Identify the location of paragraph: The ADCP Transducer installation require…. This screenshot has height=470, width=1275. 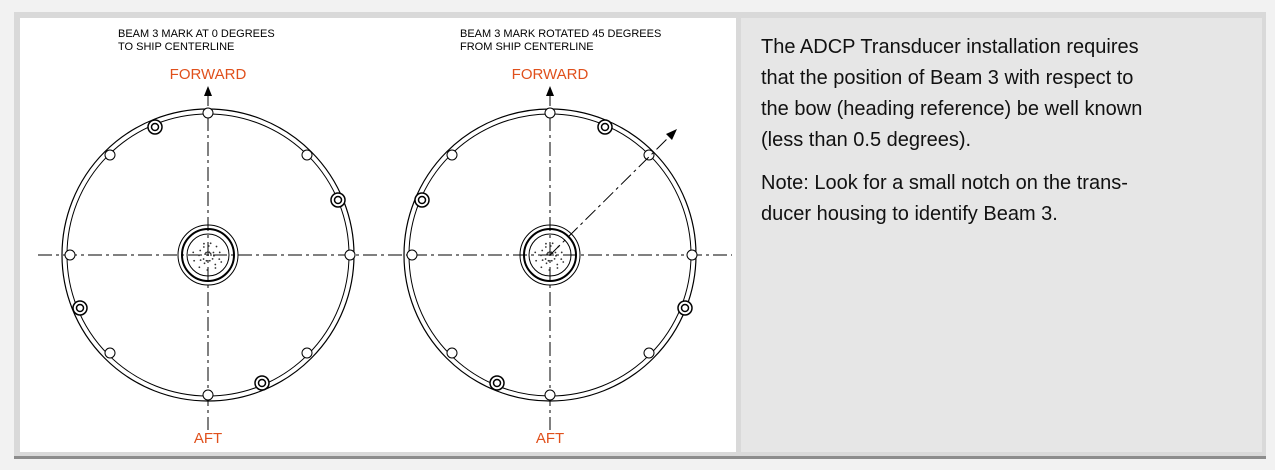
(1011, 94).